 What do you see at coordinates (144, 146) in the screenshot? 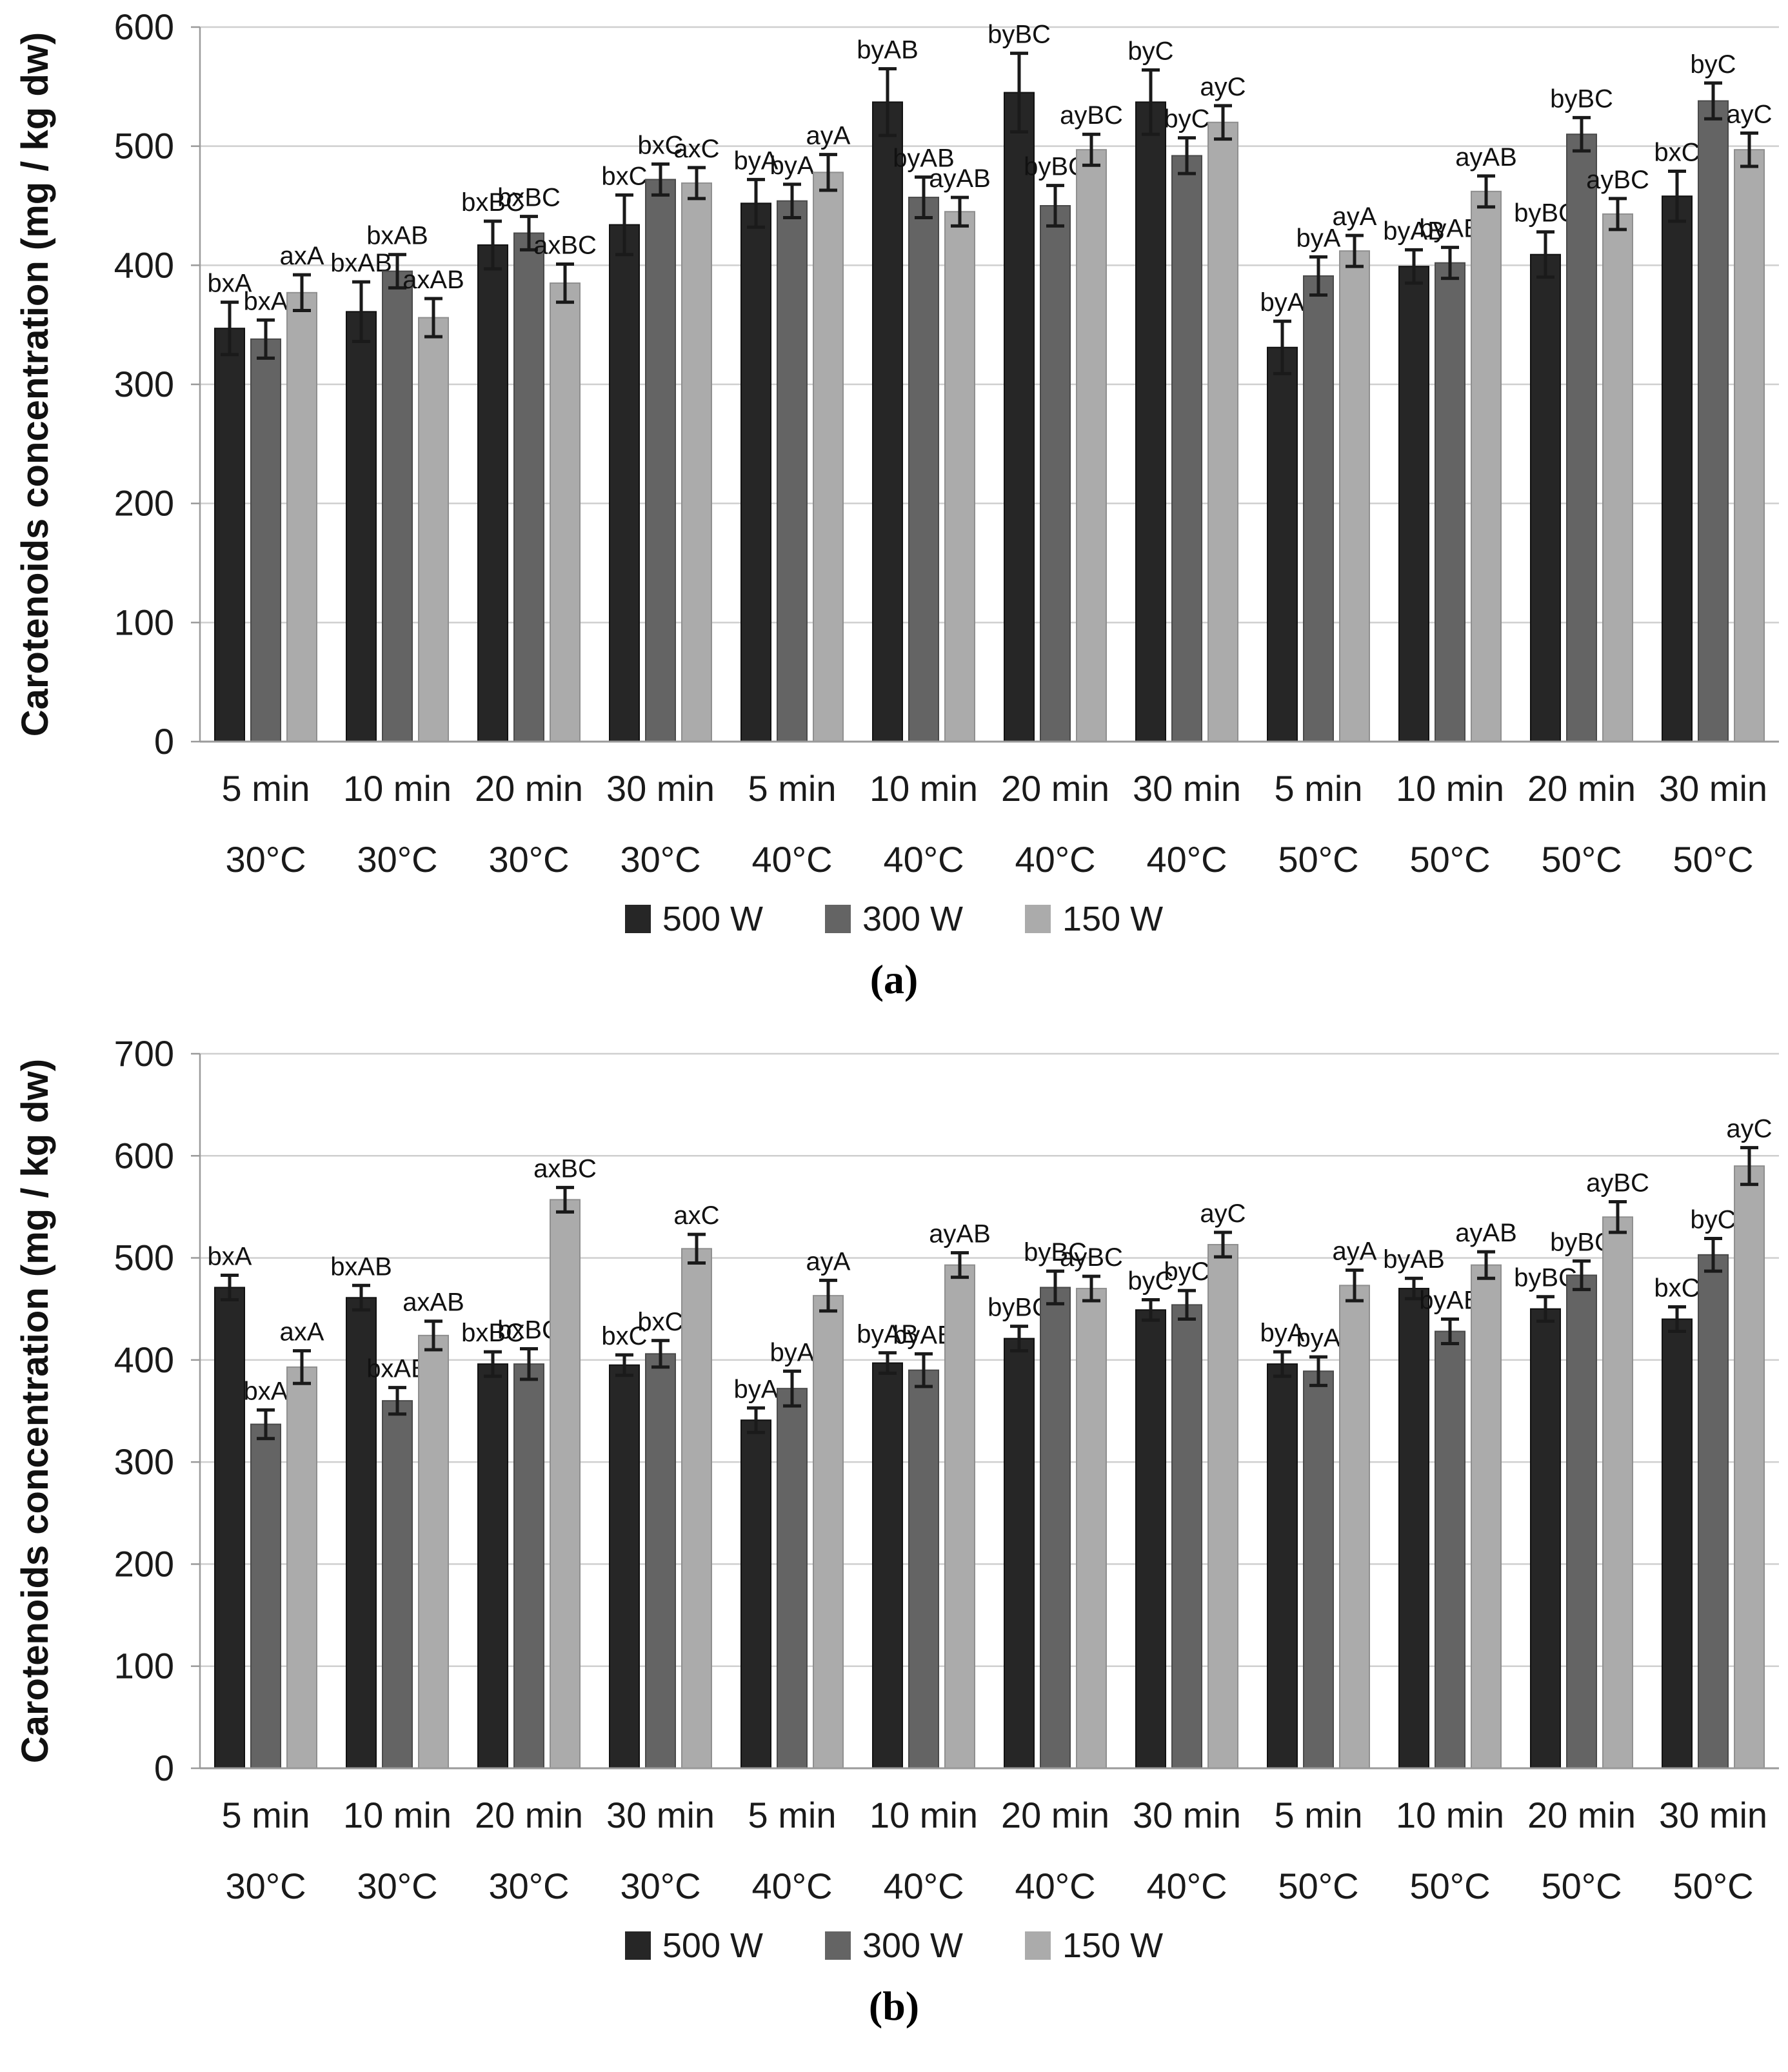
I see `y-tick-label: 500` at bounding box center [144, 146].